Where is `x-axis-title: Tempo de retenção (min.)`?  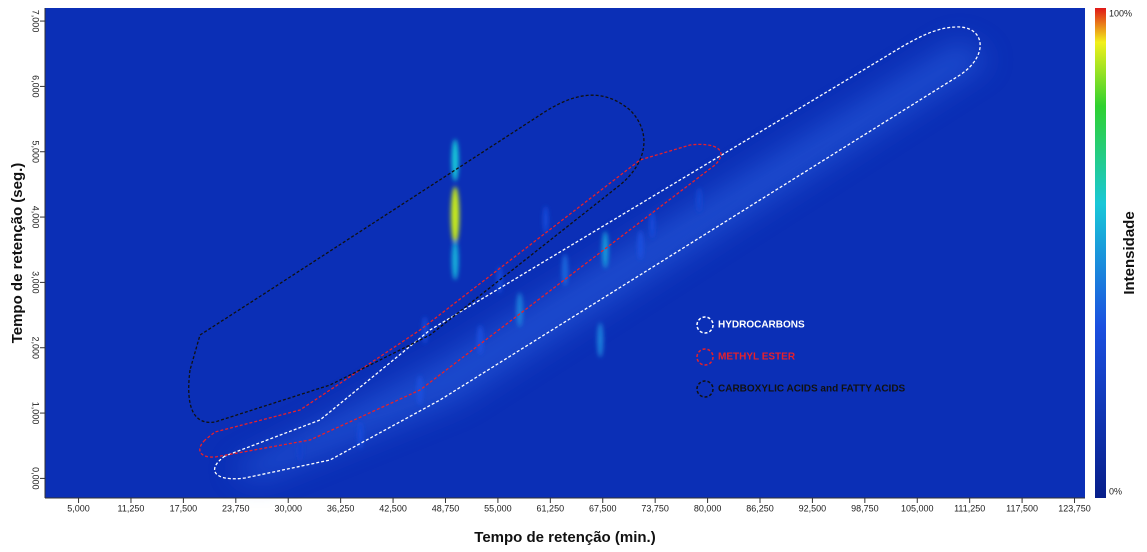
x-axis-title: Tempo de retenção (min.) is located at coordinates (564, 537).